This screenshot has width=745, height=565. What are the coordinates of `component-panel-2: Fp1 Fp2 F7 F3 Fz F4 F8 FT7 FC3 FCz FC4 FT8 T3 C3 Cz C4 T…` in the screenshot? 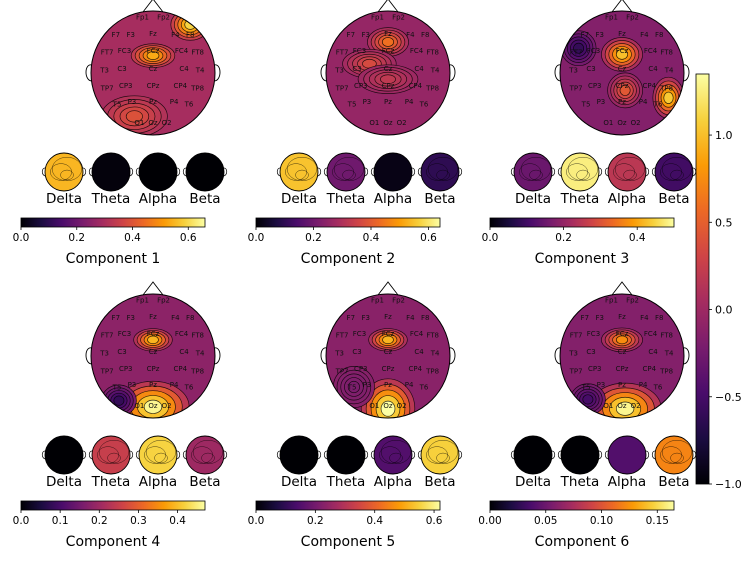 It's located at (355, 133).